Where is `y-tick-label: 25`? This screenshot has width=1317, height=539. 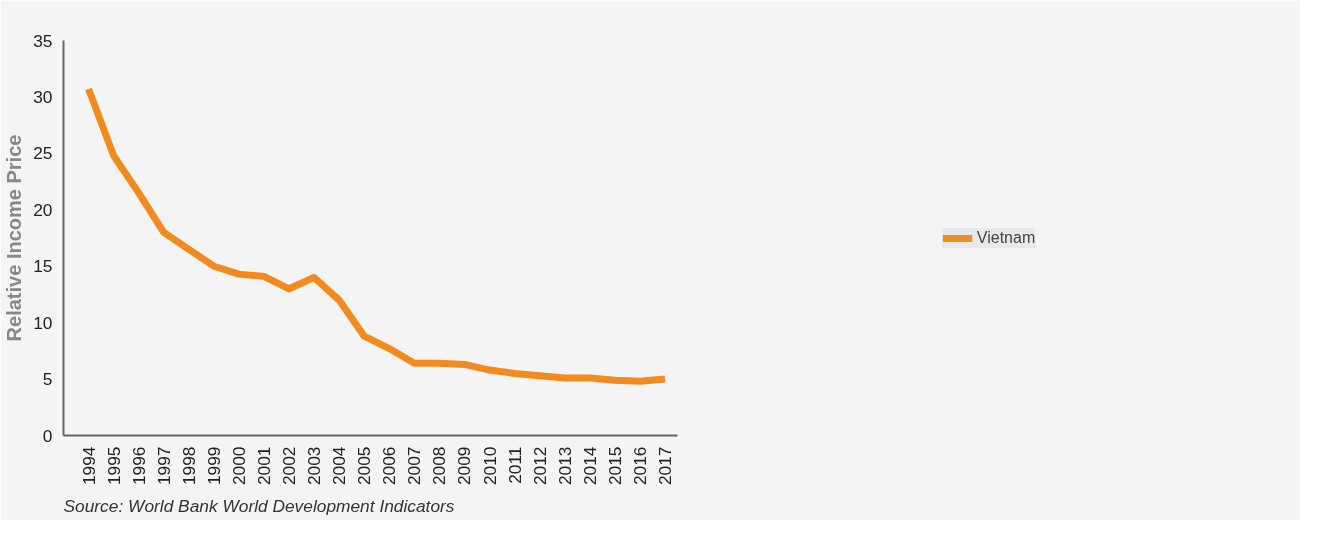
y-tick-label: 25 is located at coordinates (43, 153).